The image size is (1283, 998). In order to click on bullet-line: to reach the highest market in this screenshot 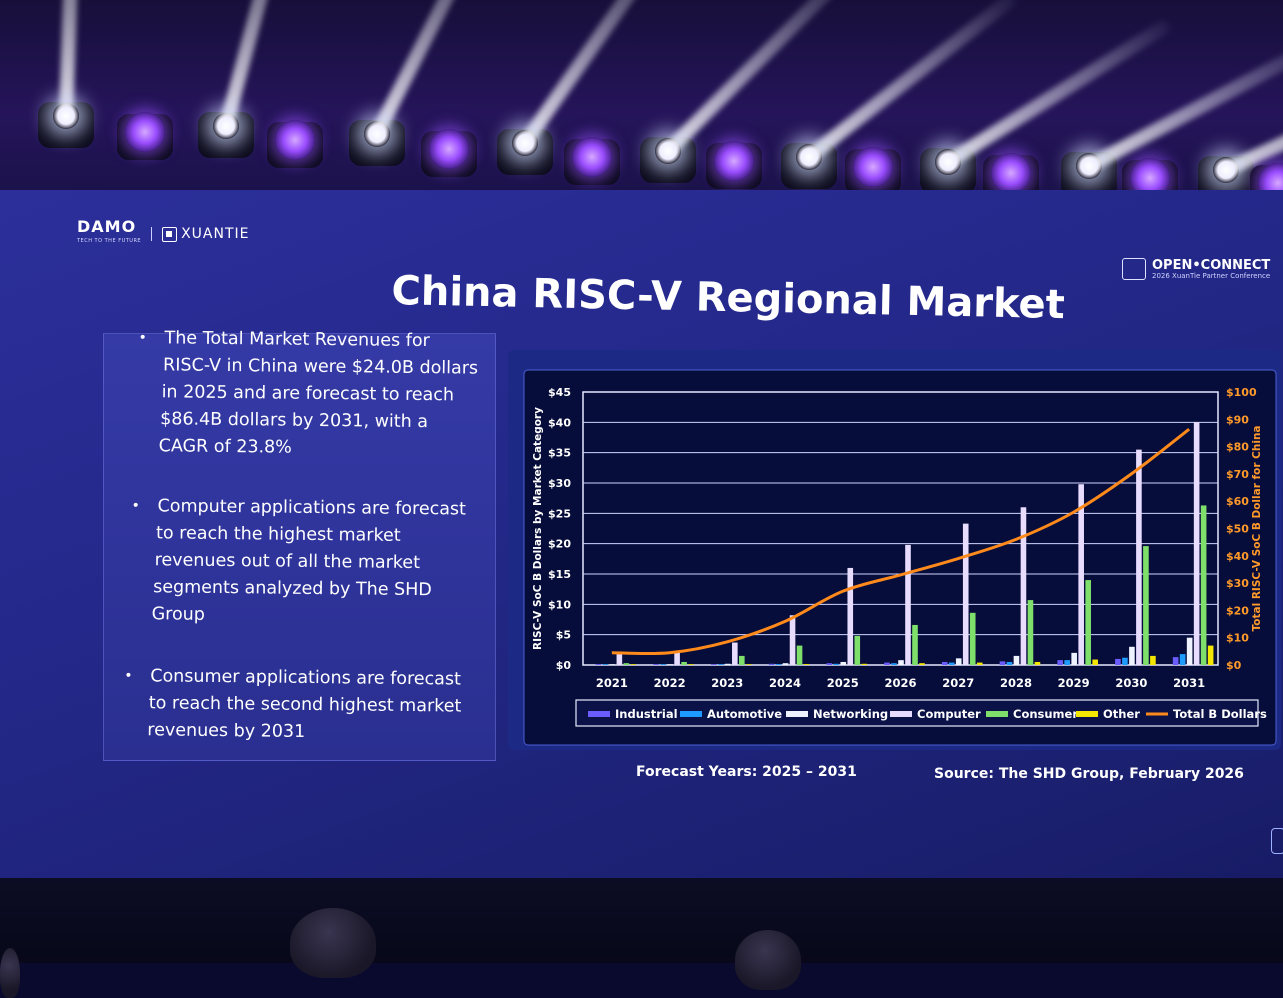, I will do `click(278, 534)`.